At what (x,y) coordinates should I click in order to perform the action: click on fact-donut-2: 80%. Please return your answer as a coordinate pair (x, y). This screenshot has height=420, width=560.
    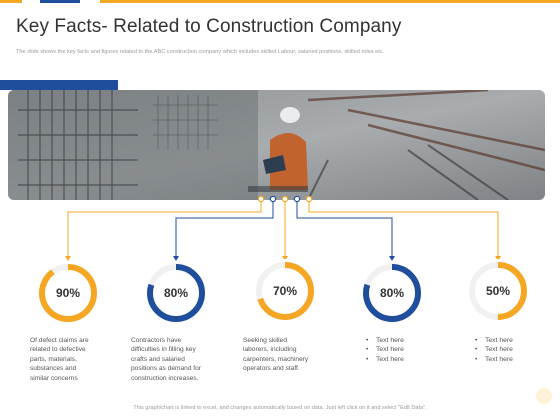
    Looking at the image, I should click on (176, 293).